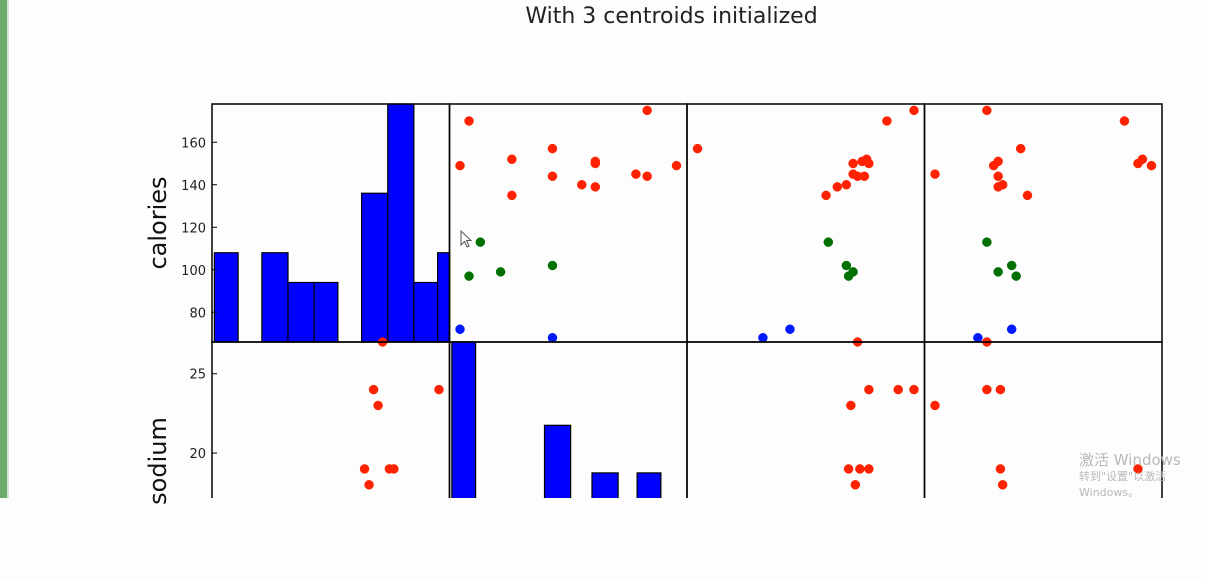 The width and height of the screenshot is (1207, 580). What do you see at coordinates (193, 186) in the screenshot?
I see `ytick-label-0-3: 140` at bounding box center [193, 186].